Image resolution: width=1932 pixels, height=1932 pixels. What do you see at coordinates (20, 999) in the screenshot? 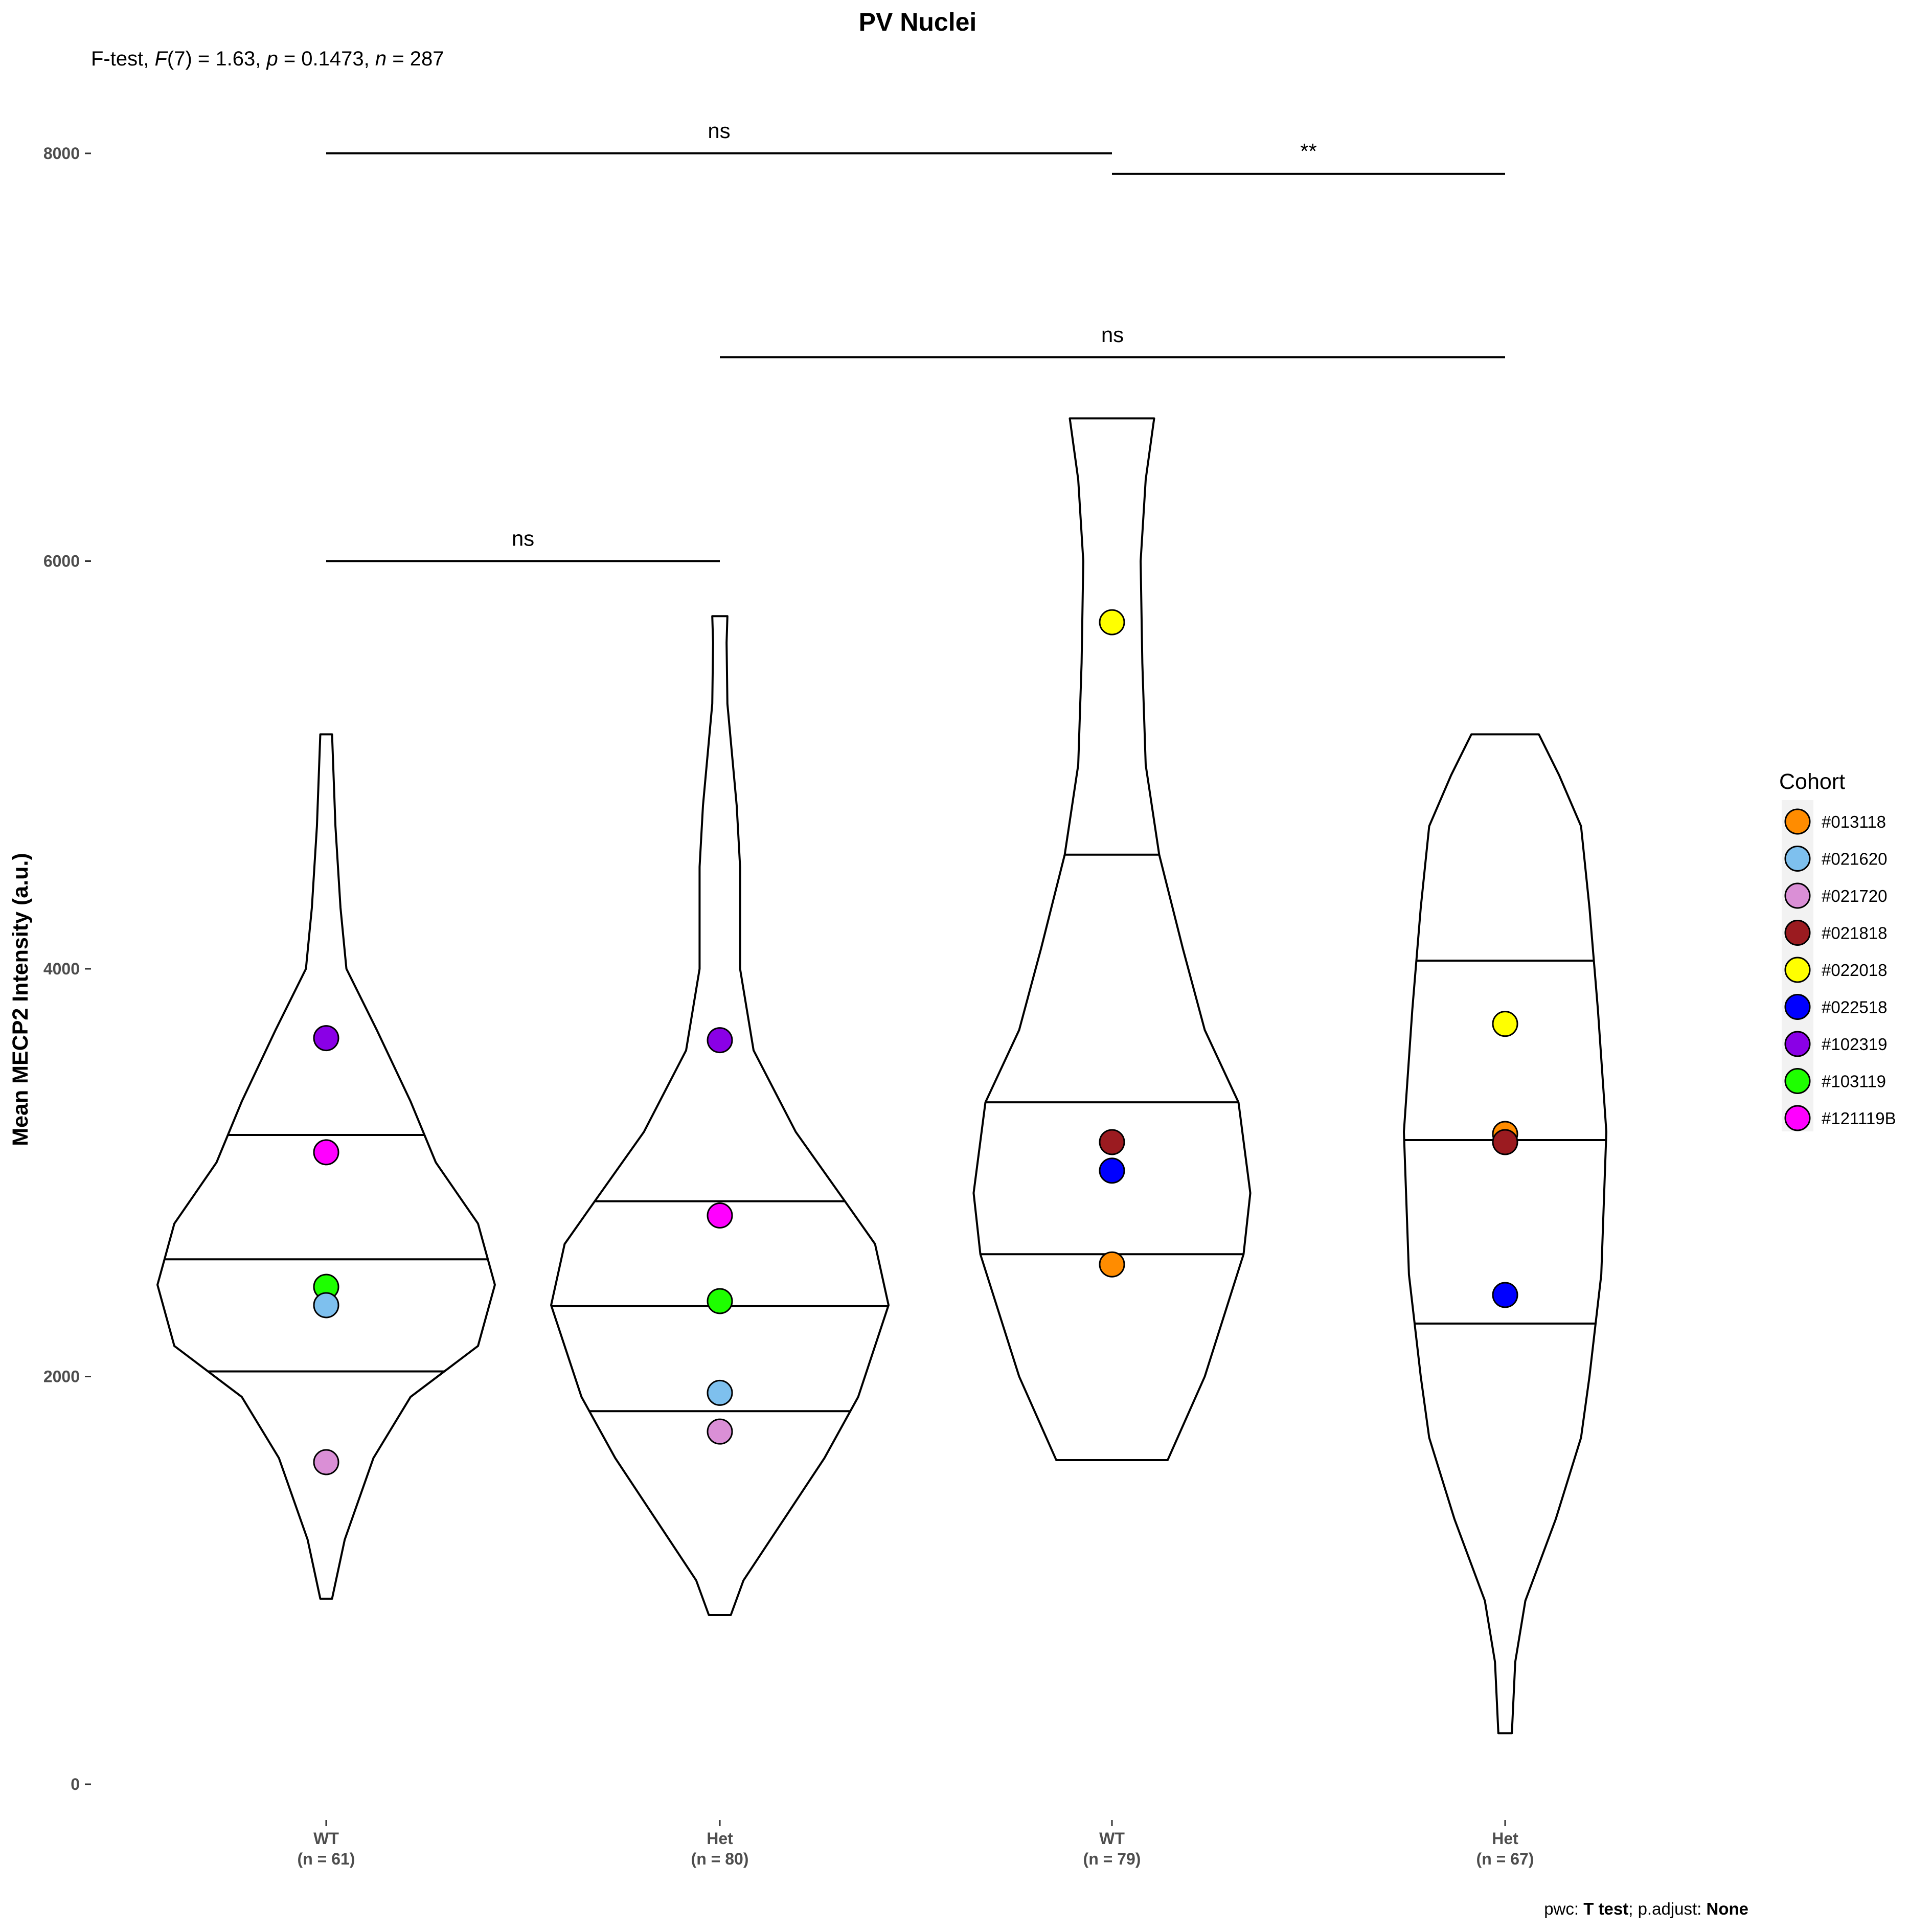
I see `y-axis-title: Mean MECP2 Intensity (a.u.)` at bounding box center [20, 999].